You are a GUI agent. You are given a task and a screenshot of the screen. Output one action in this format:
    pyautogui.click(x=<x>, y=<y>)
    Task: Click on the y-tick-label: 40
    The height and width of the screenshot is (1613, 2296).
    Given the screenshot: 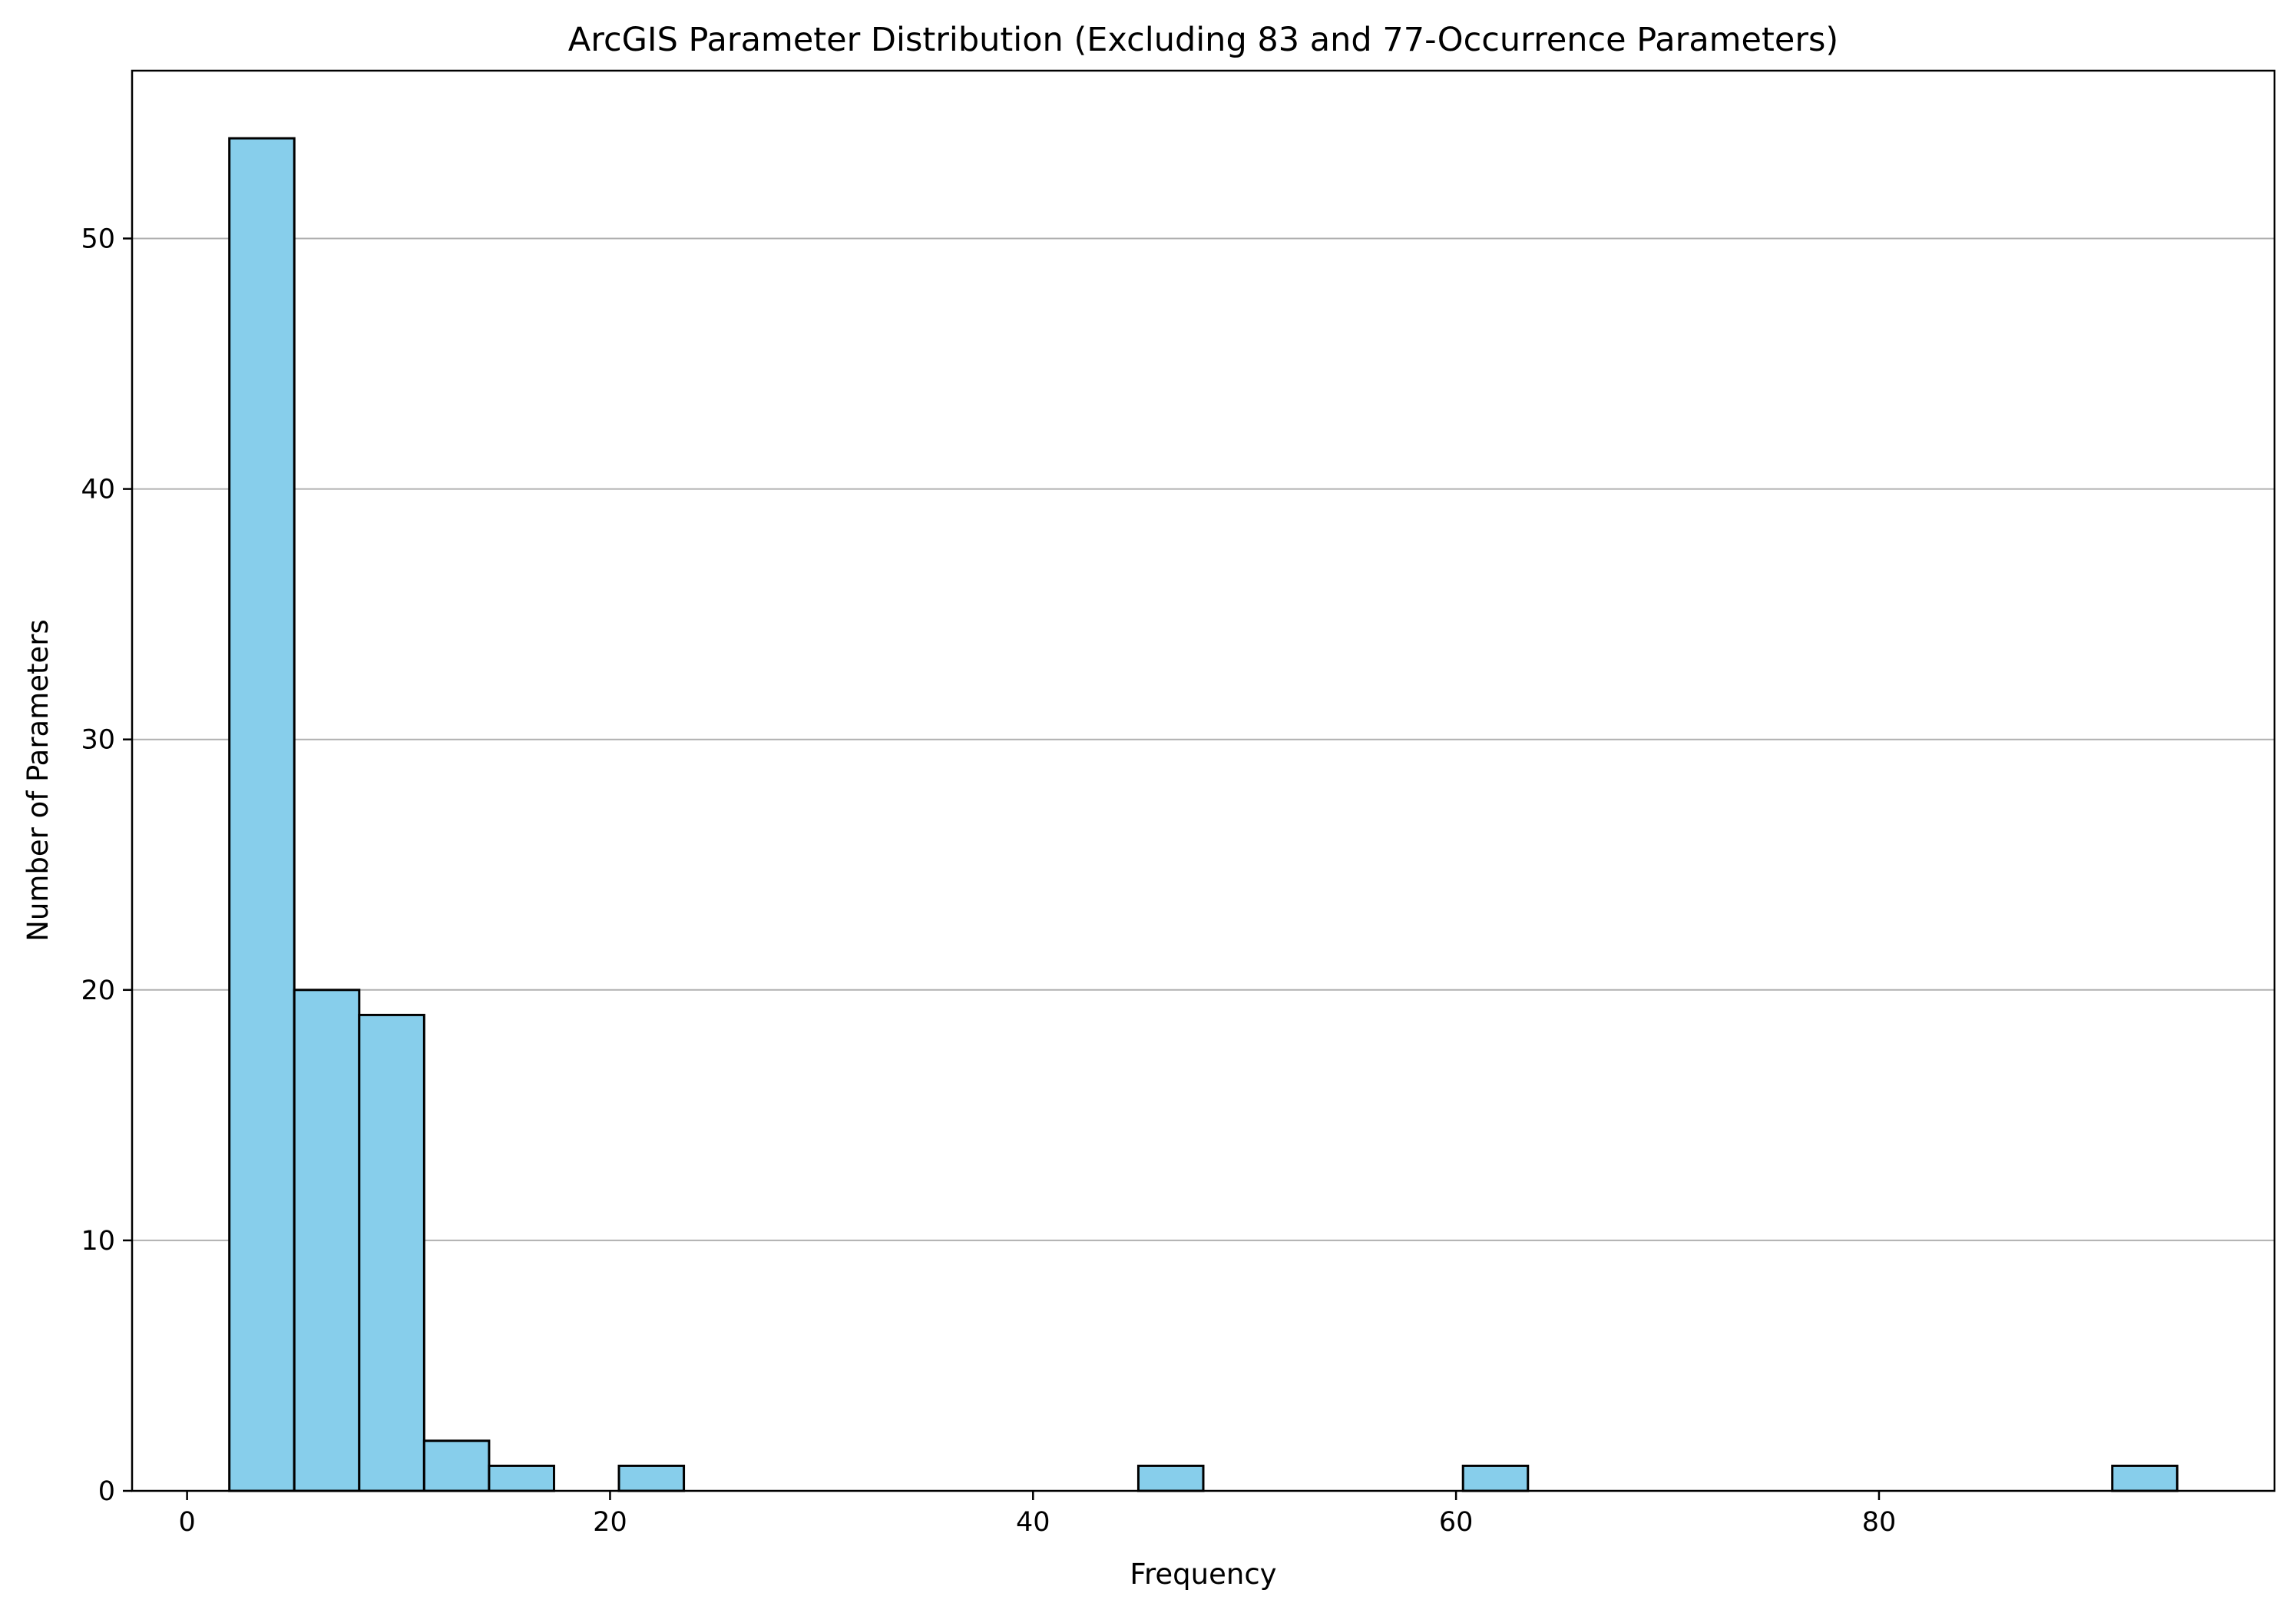 What is the action you would take?
    pyautogui.click(x=98, y=490)
    